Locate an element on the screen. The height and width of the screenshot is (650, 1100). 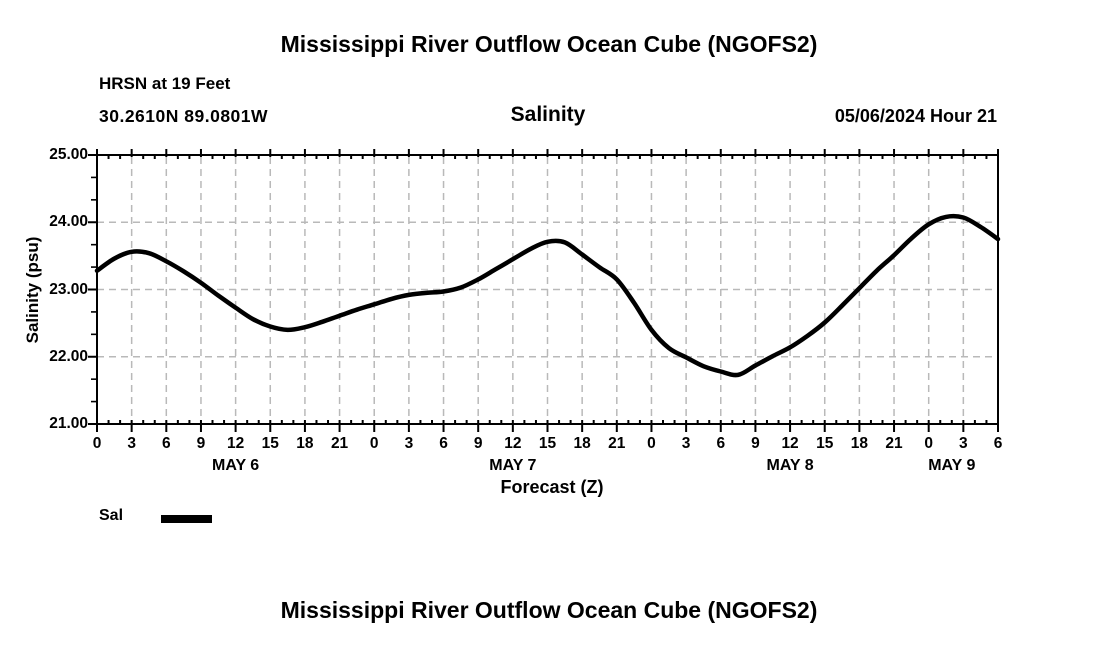
station-name: HRSN at 19 Feet is located at coordinates (165, 83).